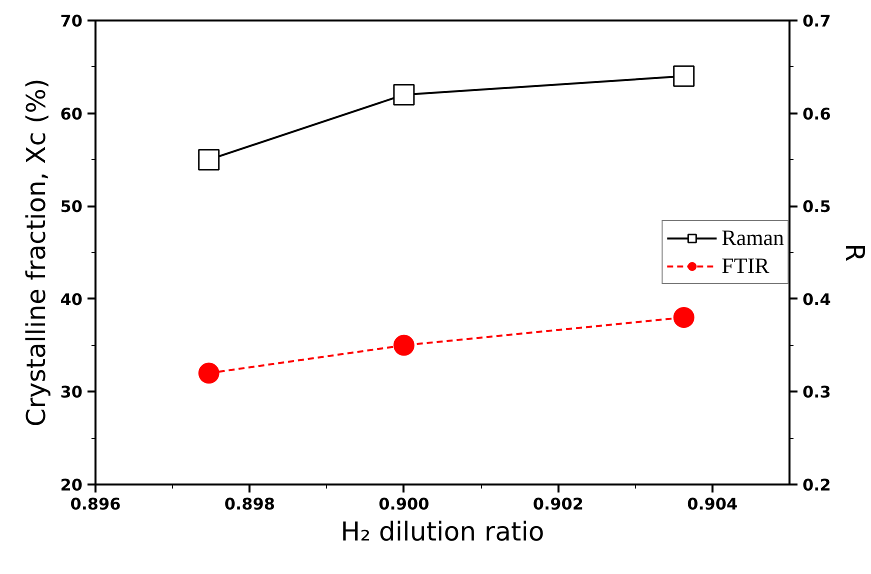  What do you see at coordinates (71, 299) in the screenshot?
I see `y-tick-label: 40` at bounding box center [71, 299].